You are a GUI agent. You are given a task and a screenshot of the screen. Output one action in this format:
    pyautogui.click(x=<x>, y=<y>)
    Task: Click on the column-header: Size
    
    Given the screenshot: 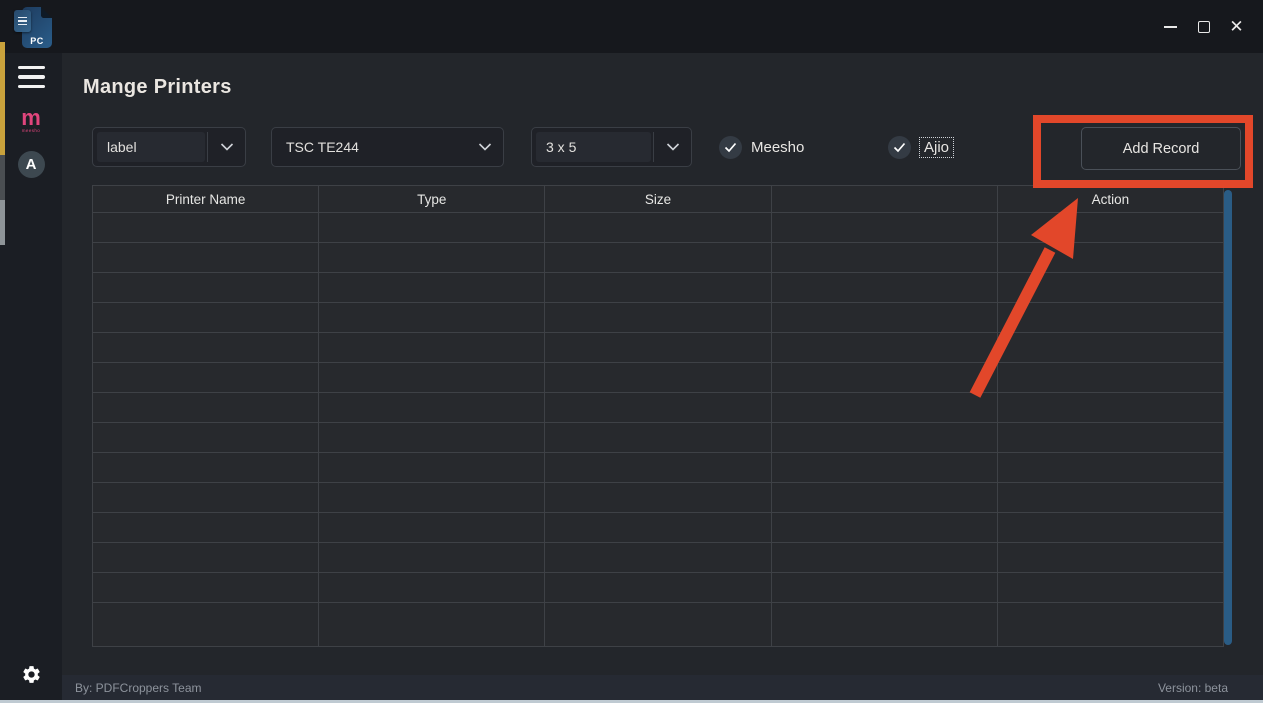 What is the action you would take?
    pyautogui.click(x=658, y=199)
    